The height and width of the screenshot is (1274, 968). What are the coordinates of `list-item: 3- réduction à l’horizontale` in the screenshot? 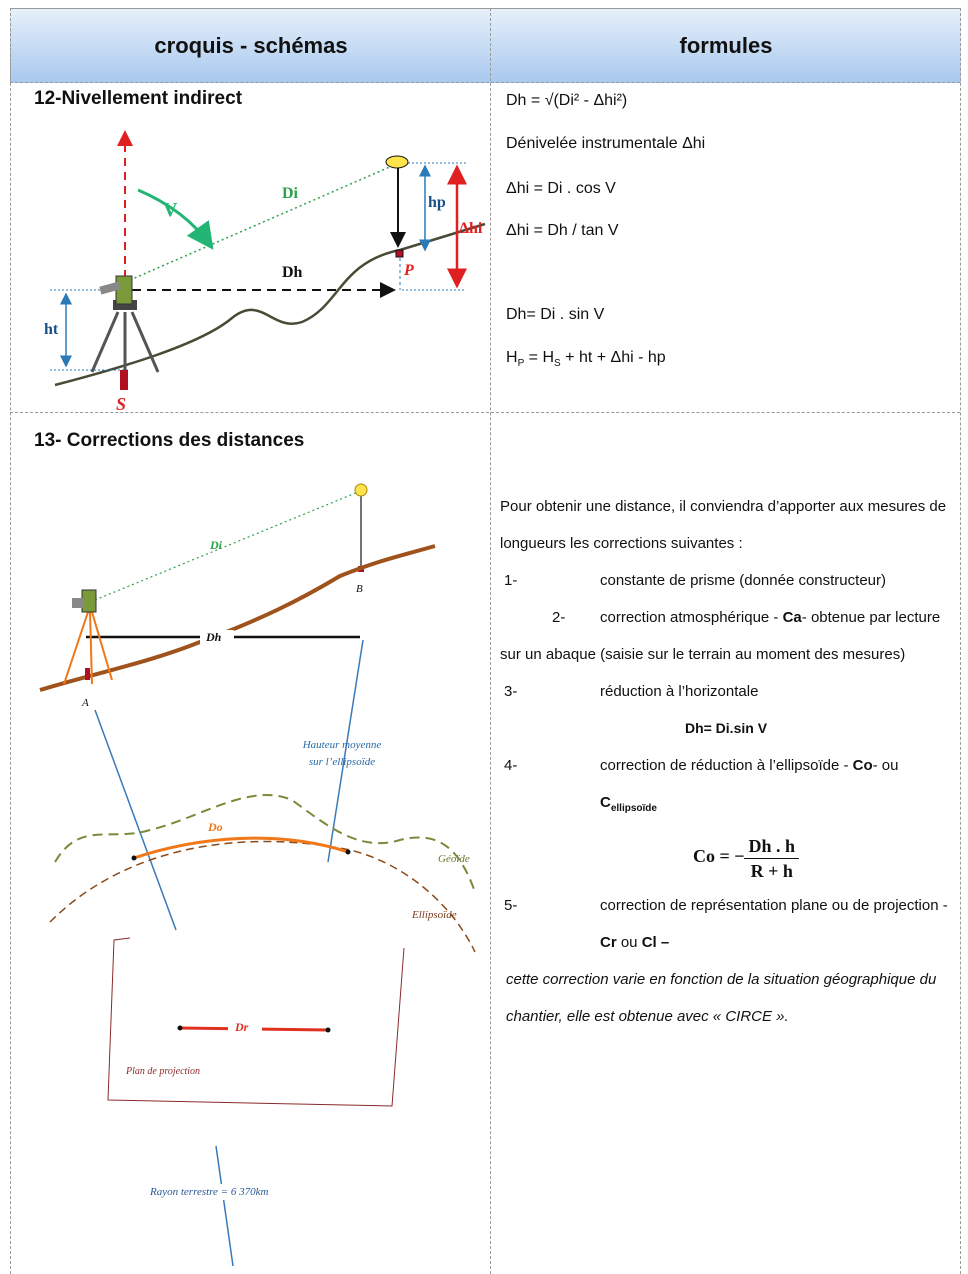 It's located at (726, 691).